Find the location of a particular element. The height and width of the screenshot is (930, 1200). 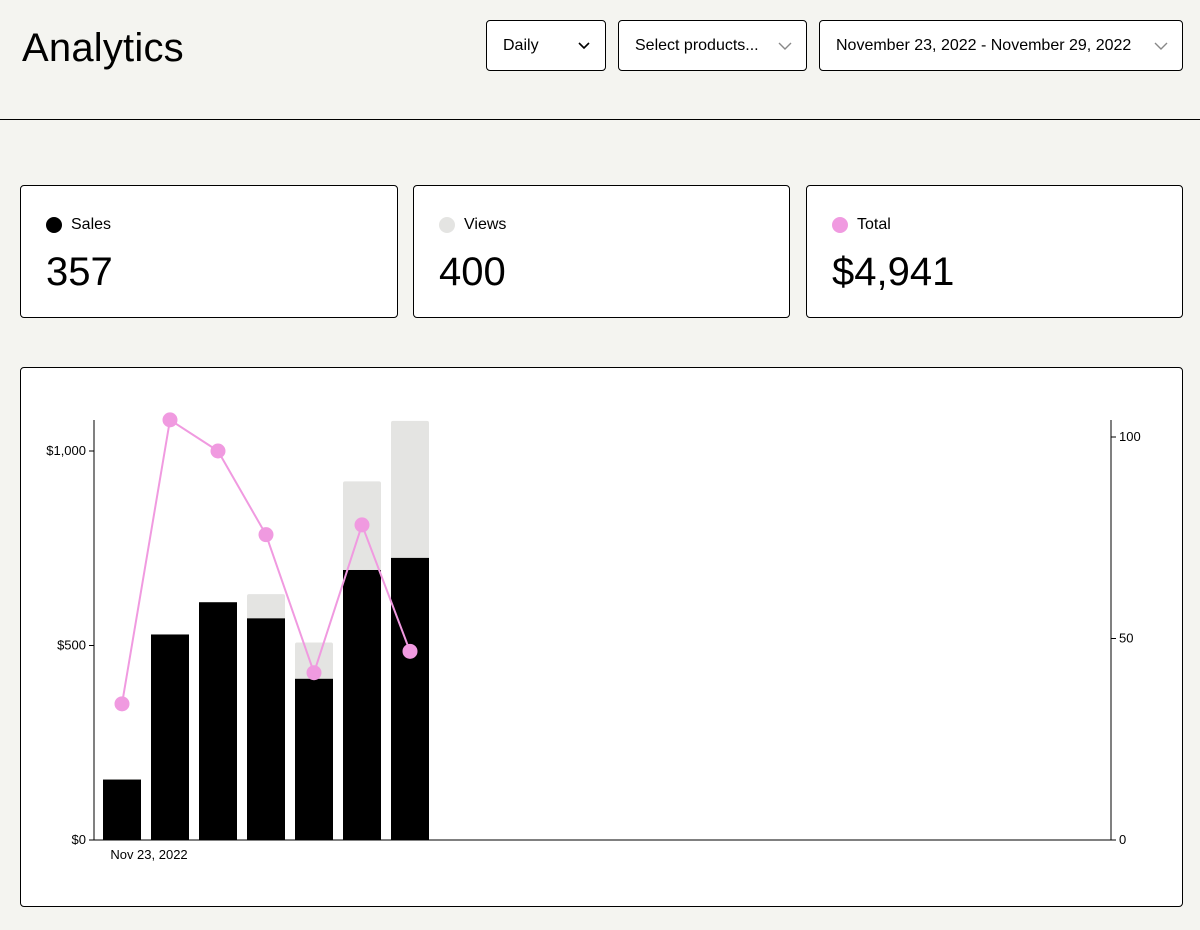

total-legend: Total is located at coordinates (861, 225).